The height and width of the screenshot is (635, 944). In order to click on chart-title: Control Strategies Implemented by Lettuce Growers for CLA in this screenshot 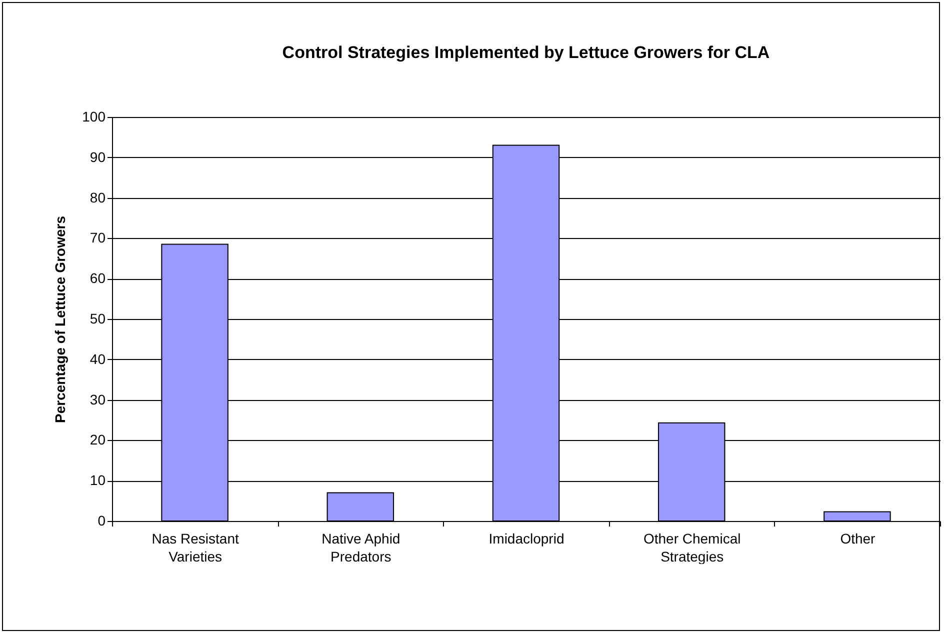, I will do `click(526, 52)`.